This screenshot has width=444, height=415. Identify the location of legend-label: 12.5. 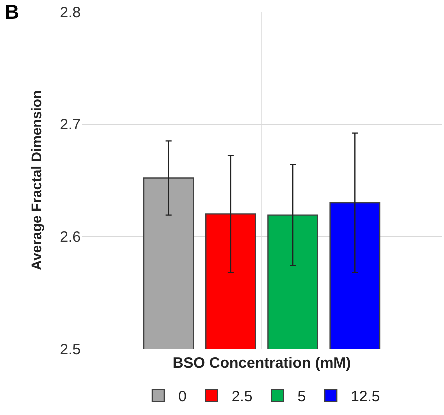
(365, 397).